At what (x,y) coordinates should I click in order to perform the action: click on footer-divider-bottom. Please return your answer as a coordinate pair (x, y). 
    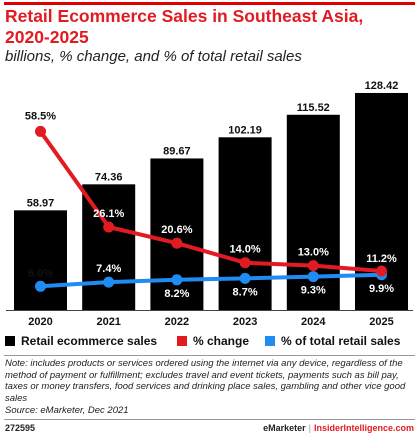
    Looking at the image, I should click on (209, 419).